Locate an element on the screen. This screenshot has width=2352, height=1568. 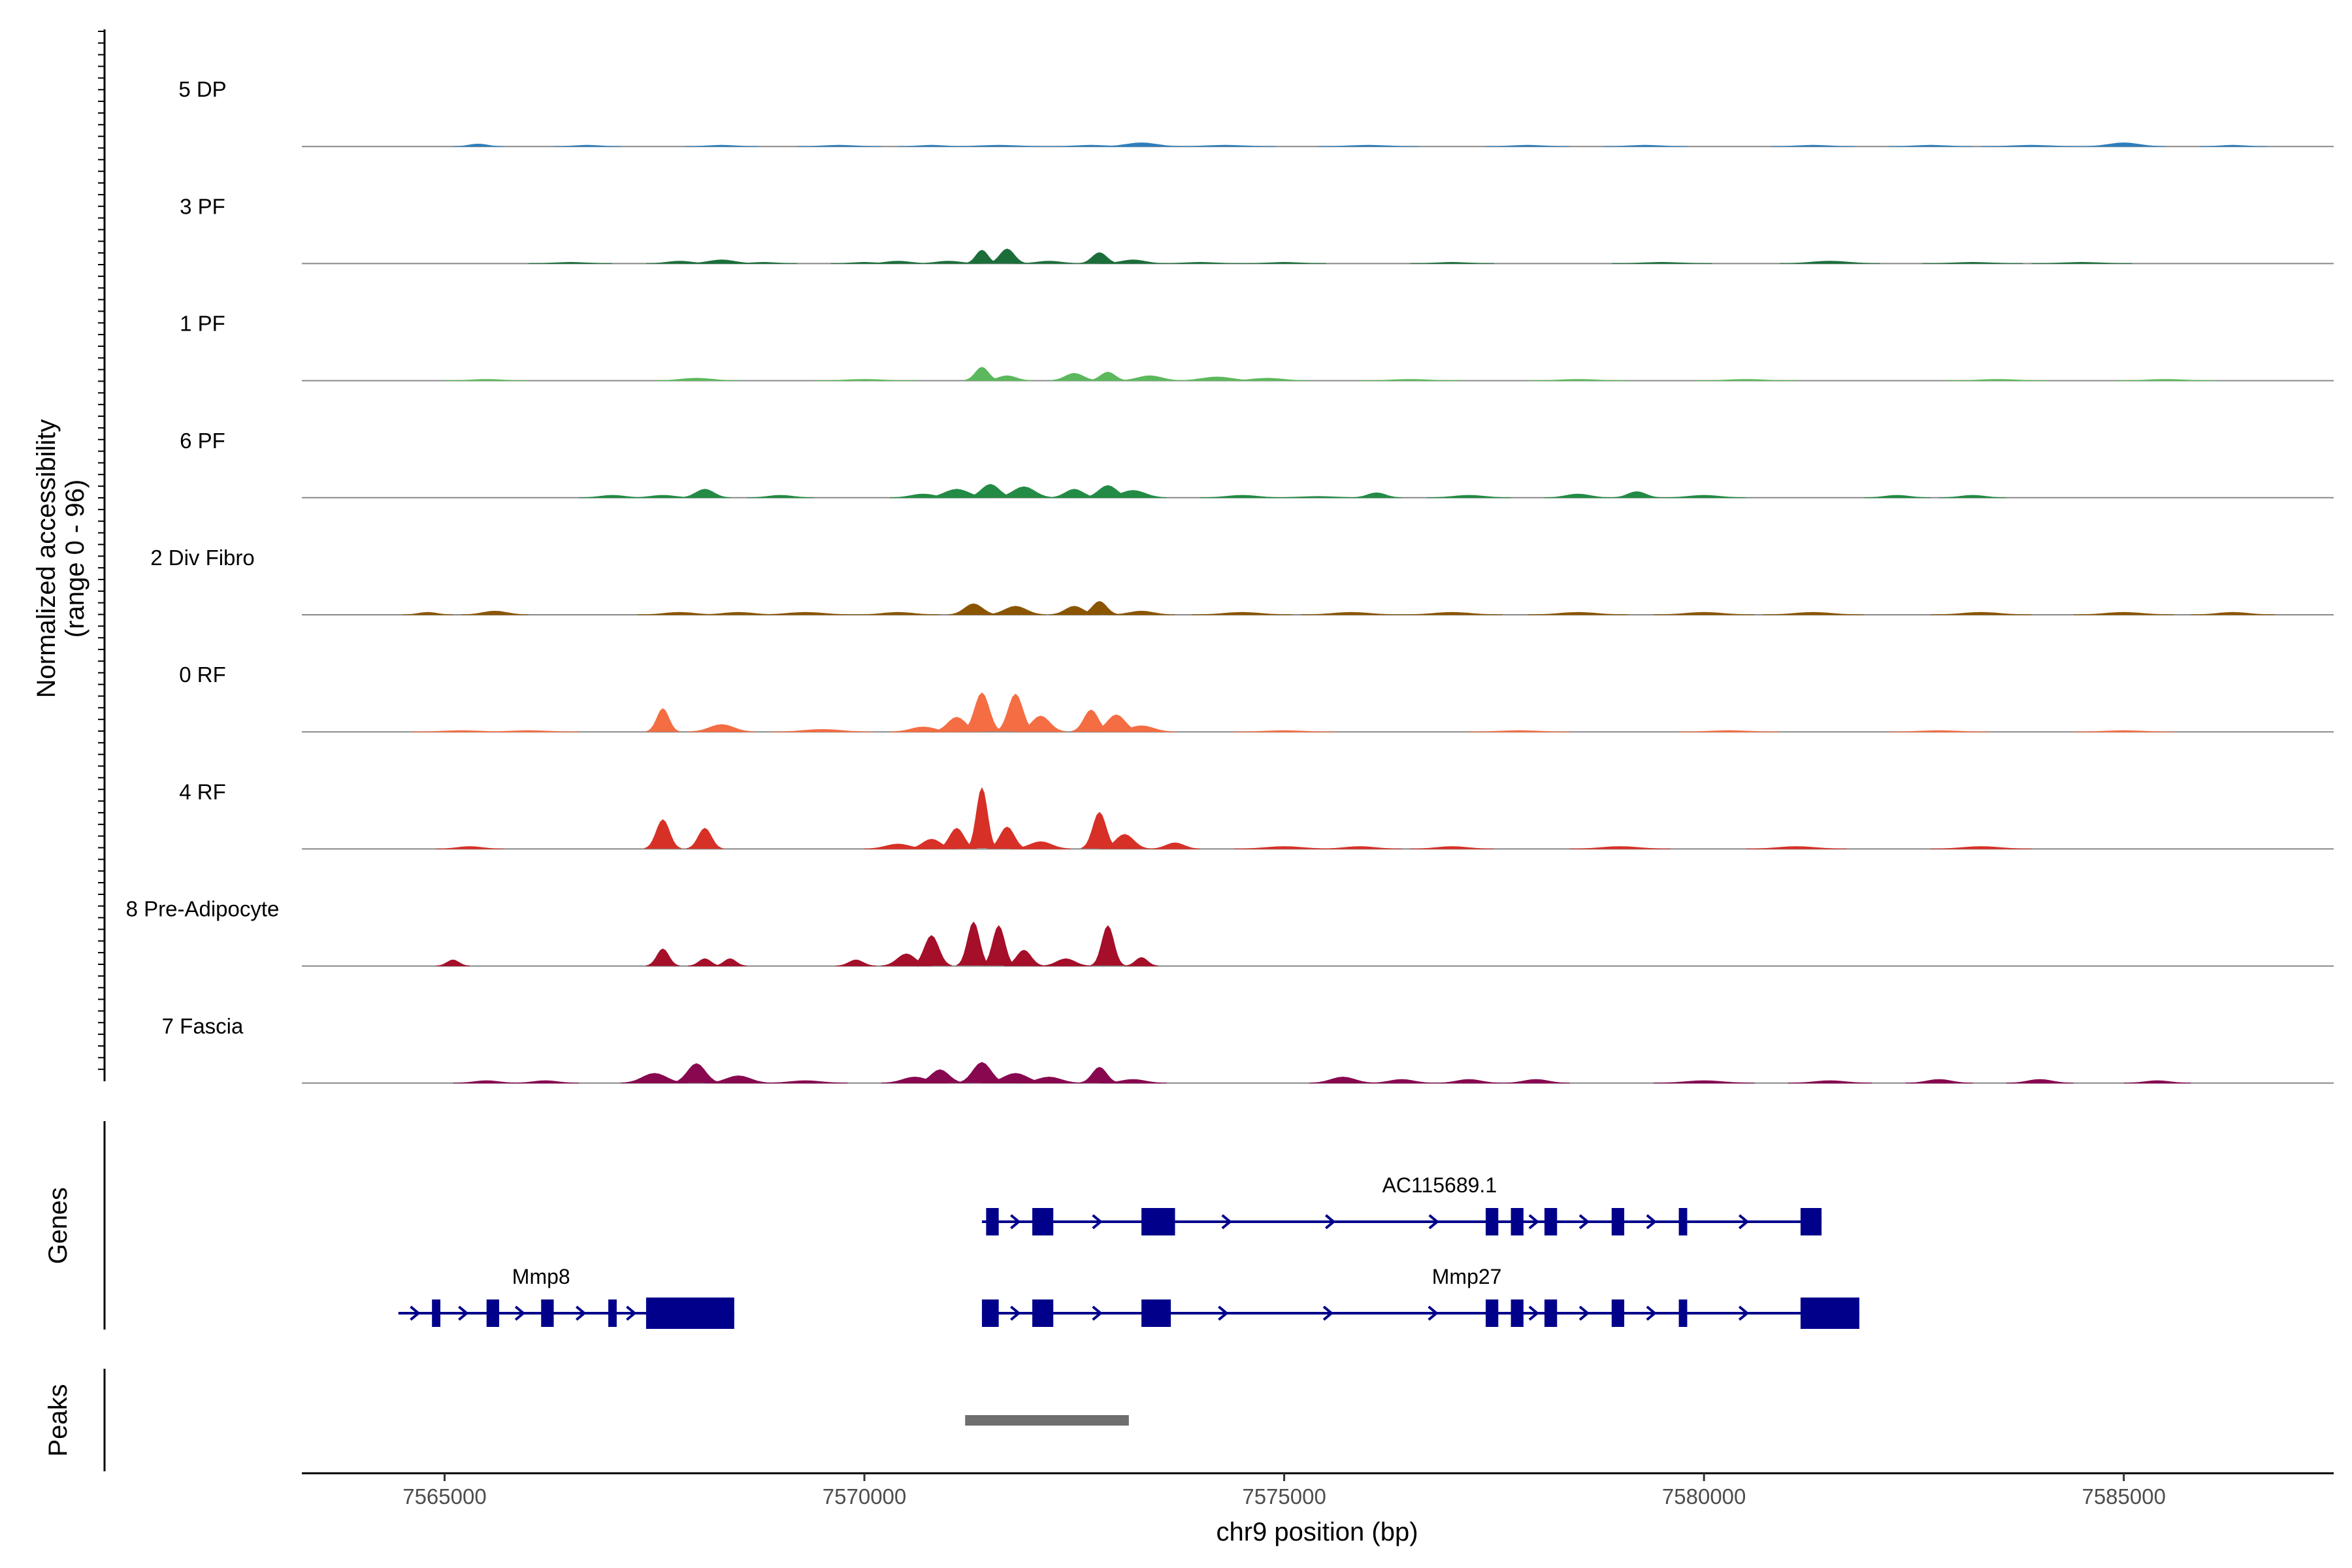
gene-name-label: Mmp8 is located at coordinates (541, 1276).